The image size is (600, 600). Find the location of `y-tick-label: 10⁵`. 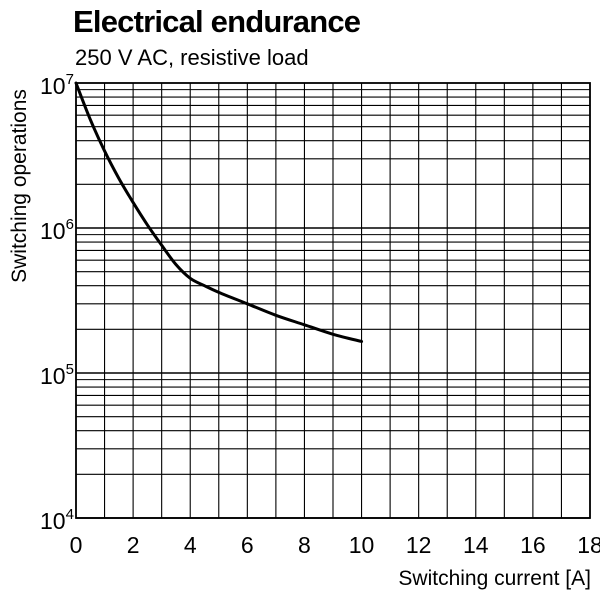

y-tick-label: 10⁵ is located at coordinates (57, 375).